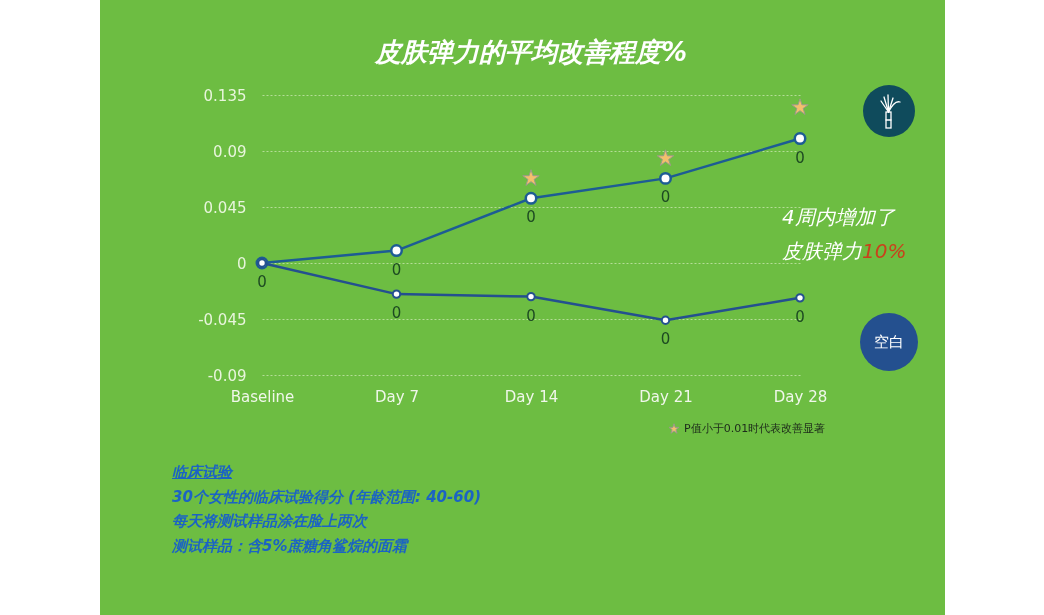 Image resolution: width=1044 pixels, height=615 pixels. Describe the element at coordinates (225, 95) in the screenshot. I see `y-tick-label: 0.135` at that location.